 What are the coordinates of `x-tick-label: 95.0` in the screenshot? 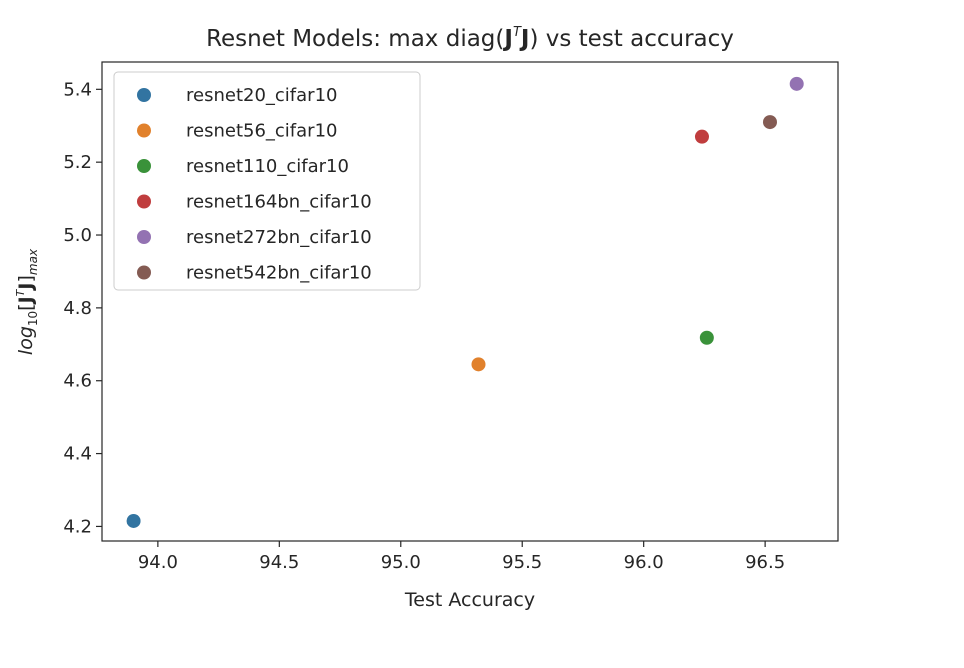 It's located at (401, 562).